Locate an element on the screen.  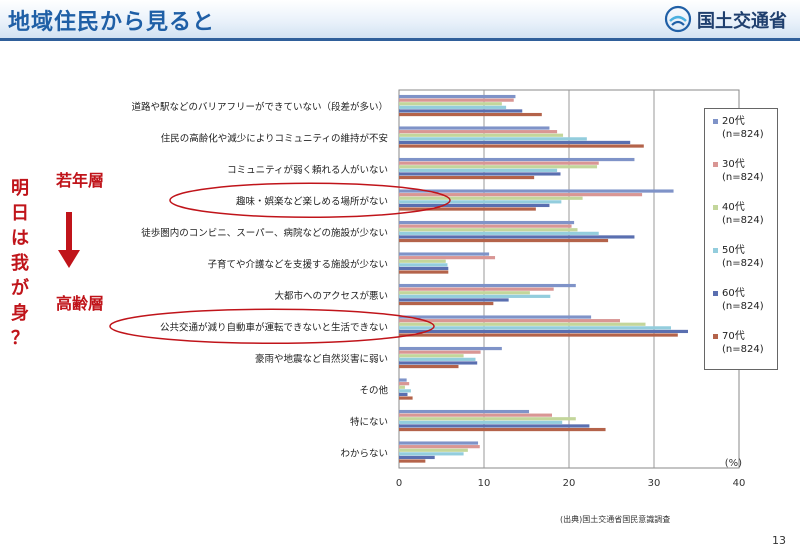
legend-item: 50代 (n=824) is located at coordinates (738, 257).